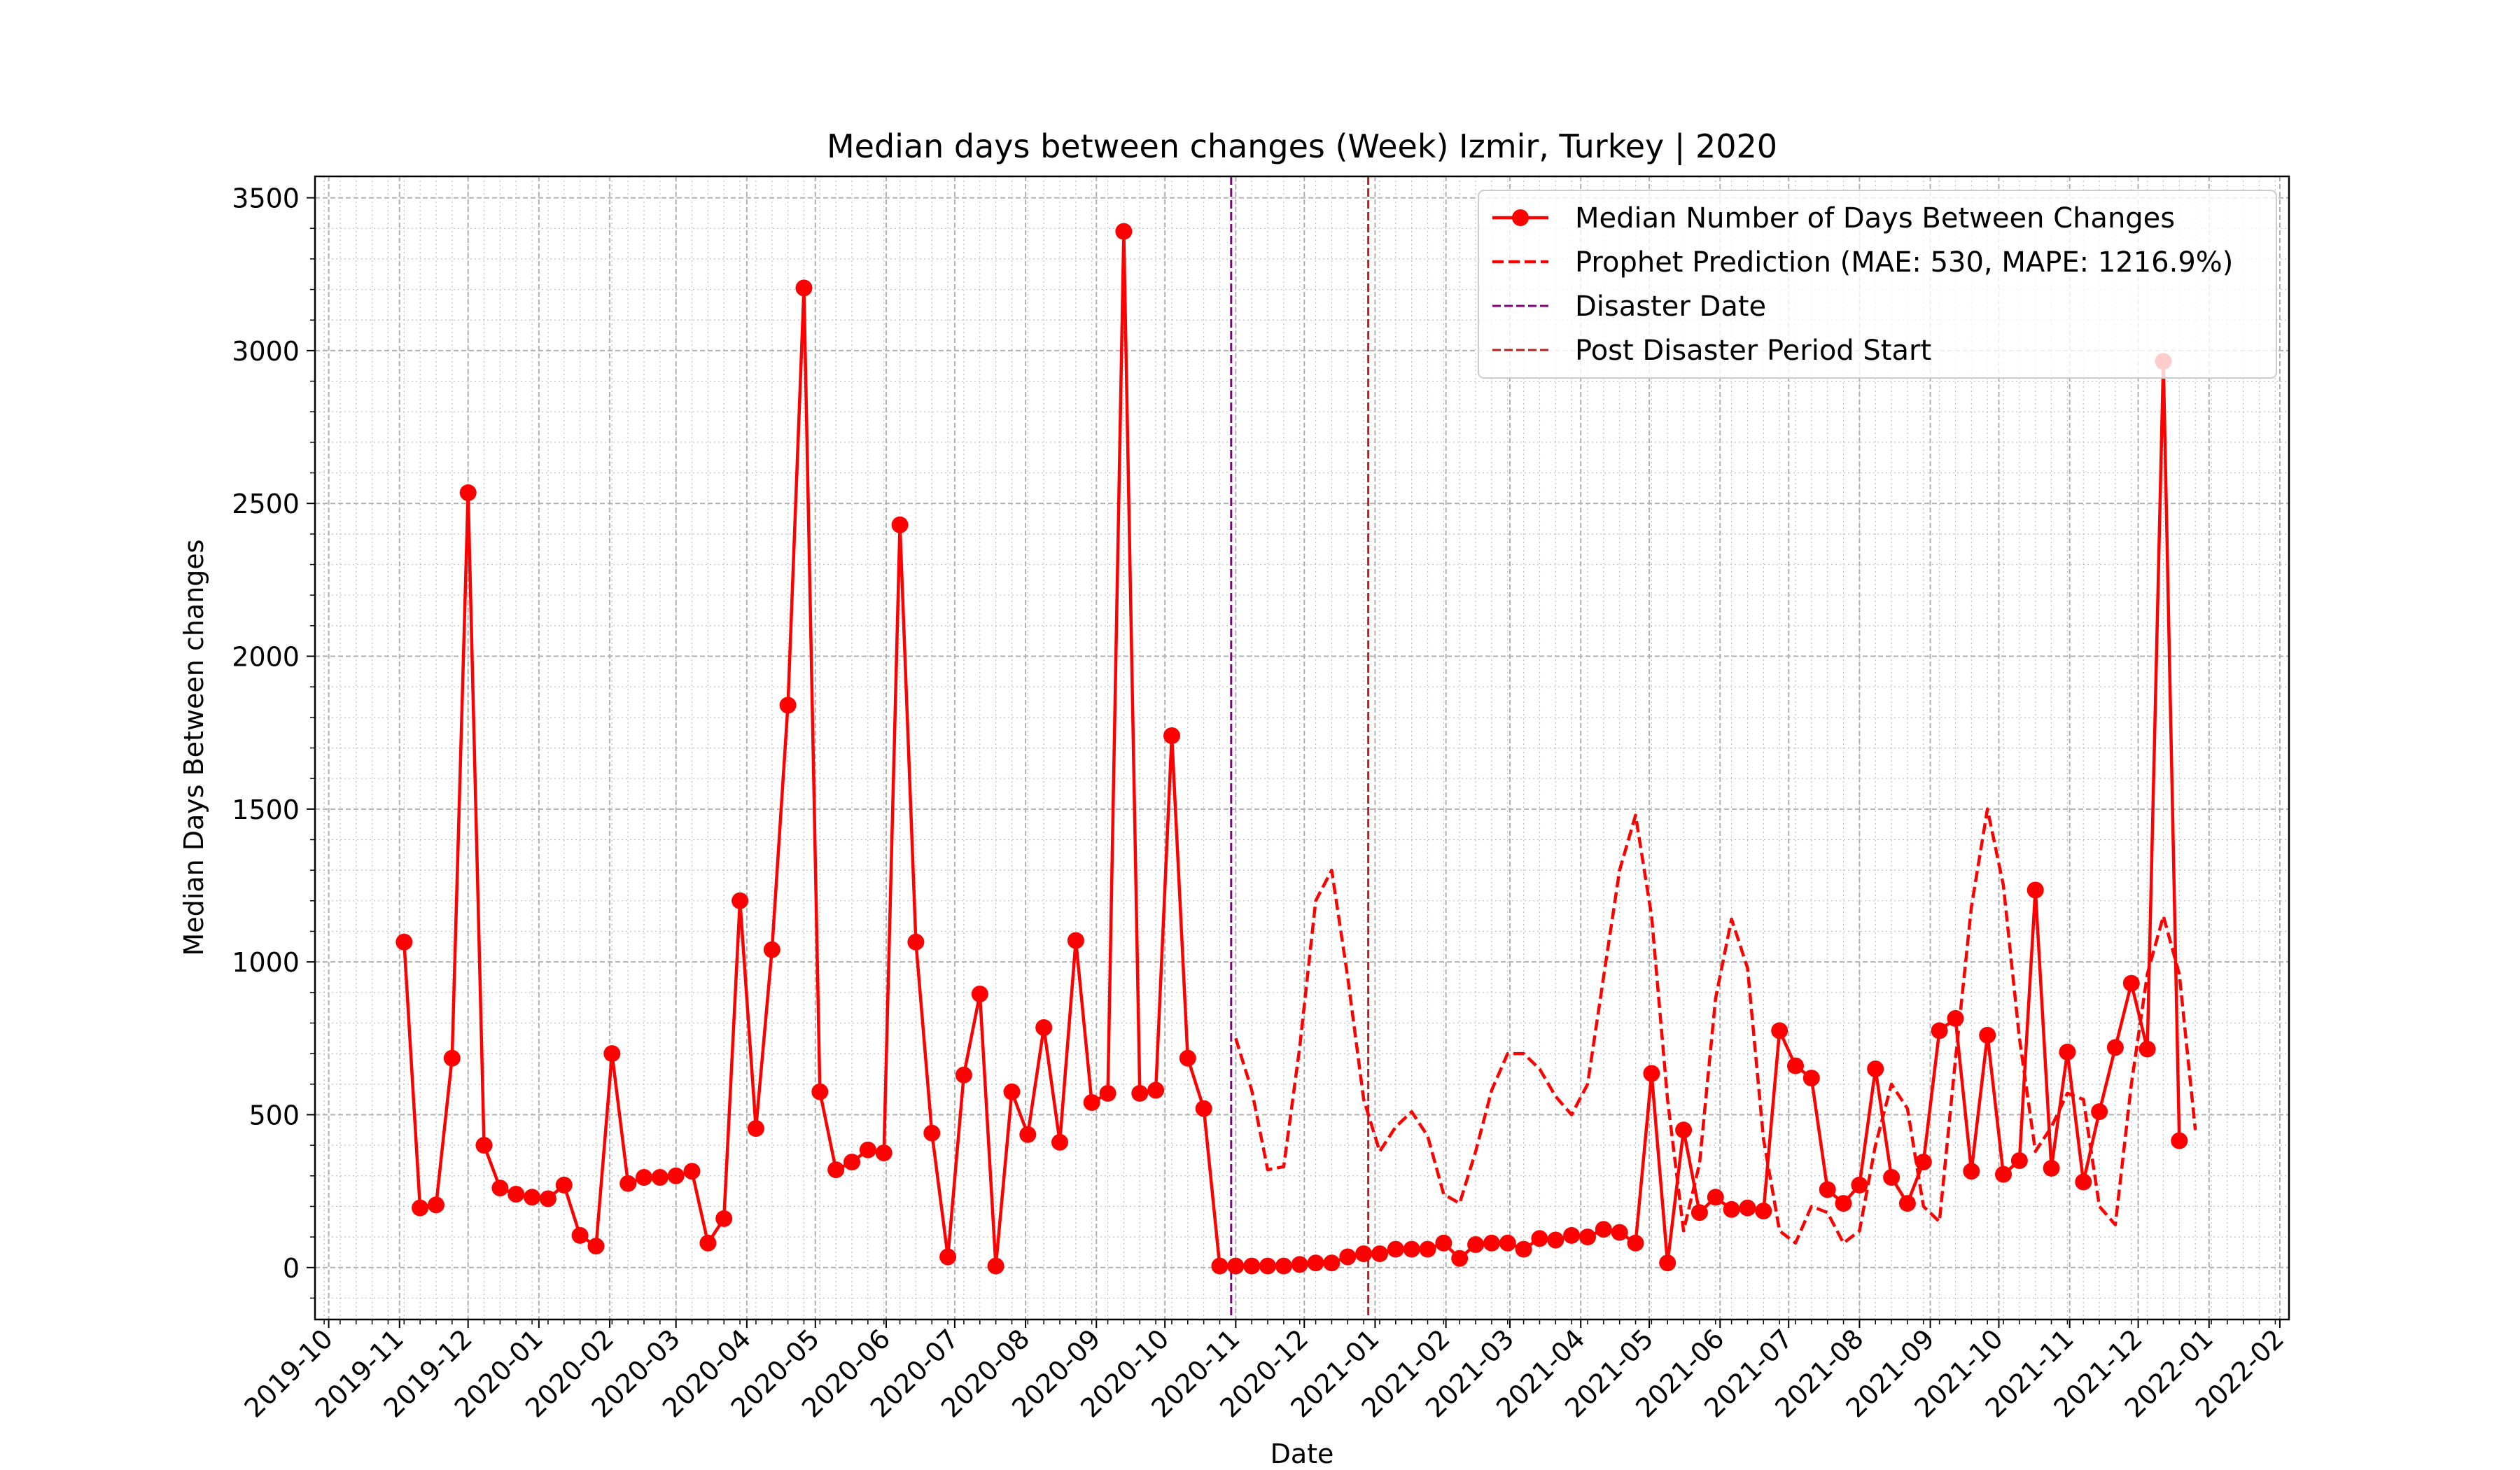 The width and height of the screenshot is (2520, 1470). Describe the element at coordinates (1670, 306) in the screenshot. I see `legend-label-disaster: Disaster Date` at that location.